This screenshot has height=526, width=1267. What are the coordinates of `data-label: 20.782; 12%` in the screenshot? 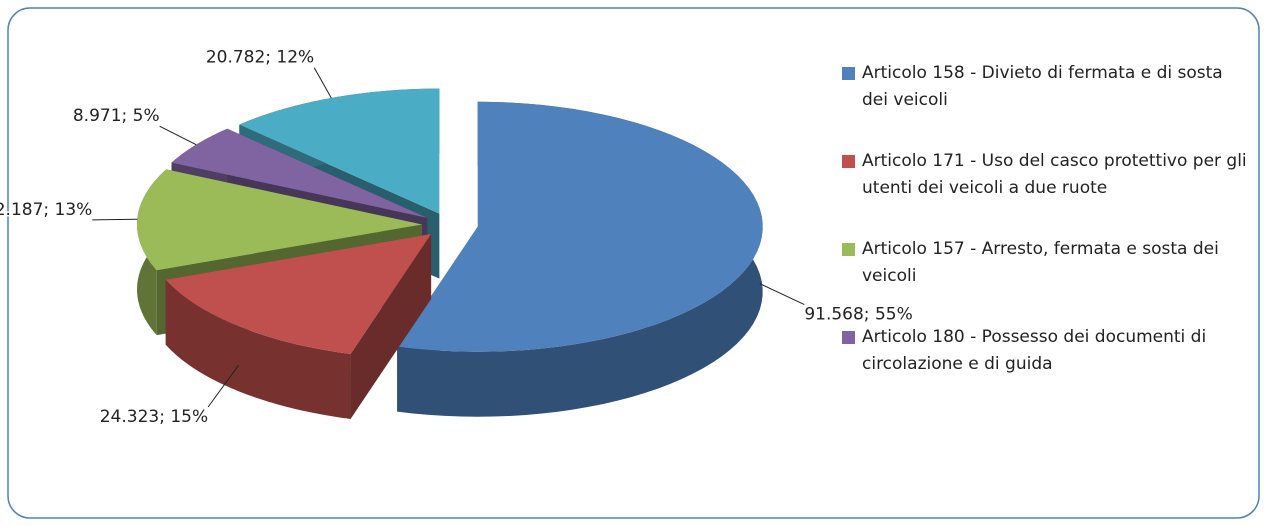 It's located at (260, 58).